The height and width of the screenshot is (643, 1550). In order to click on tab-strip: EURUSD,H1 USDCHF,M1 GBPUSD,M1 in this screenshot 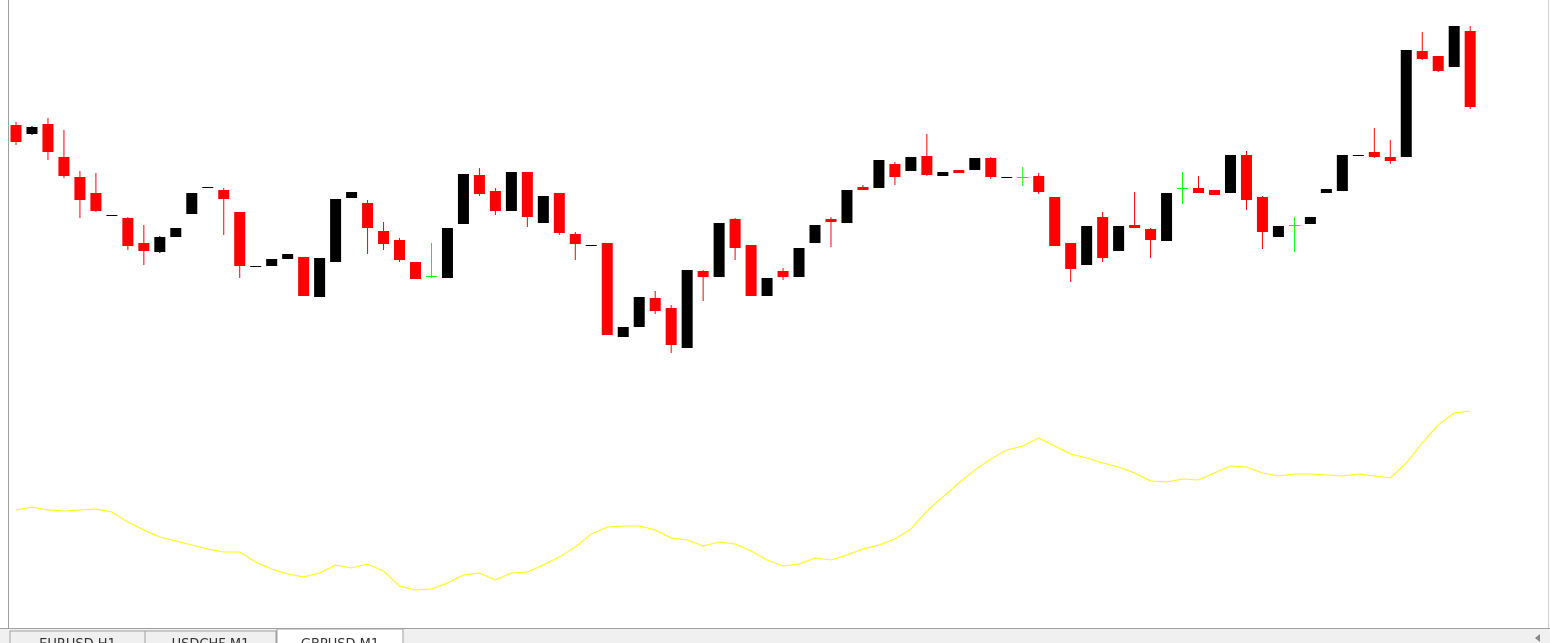, I will do `click(206, 635)`.